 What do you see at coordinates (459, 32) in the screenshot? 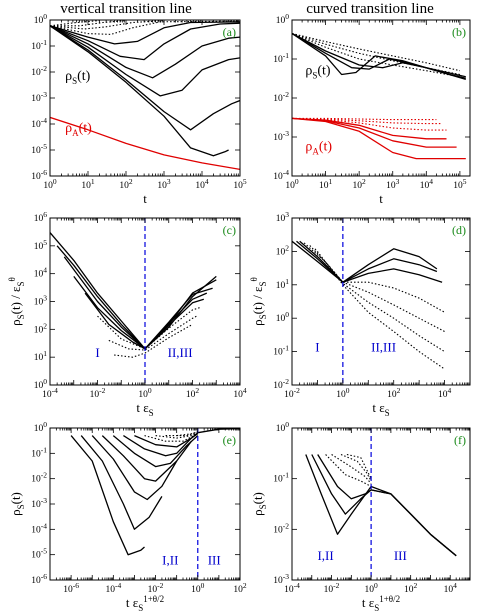
I see `panel-label: (b)` at bounding box center [459, 32].